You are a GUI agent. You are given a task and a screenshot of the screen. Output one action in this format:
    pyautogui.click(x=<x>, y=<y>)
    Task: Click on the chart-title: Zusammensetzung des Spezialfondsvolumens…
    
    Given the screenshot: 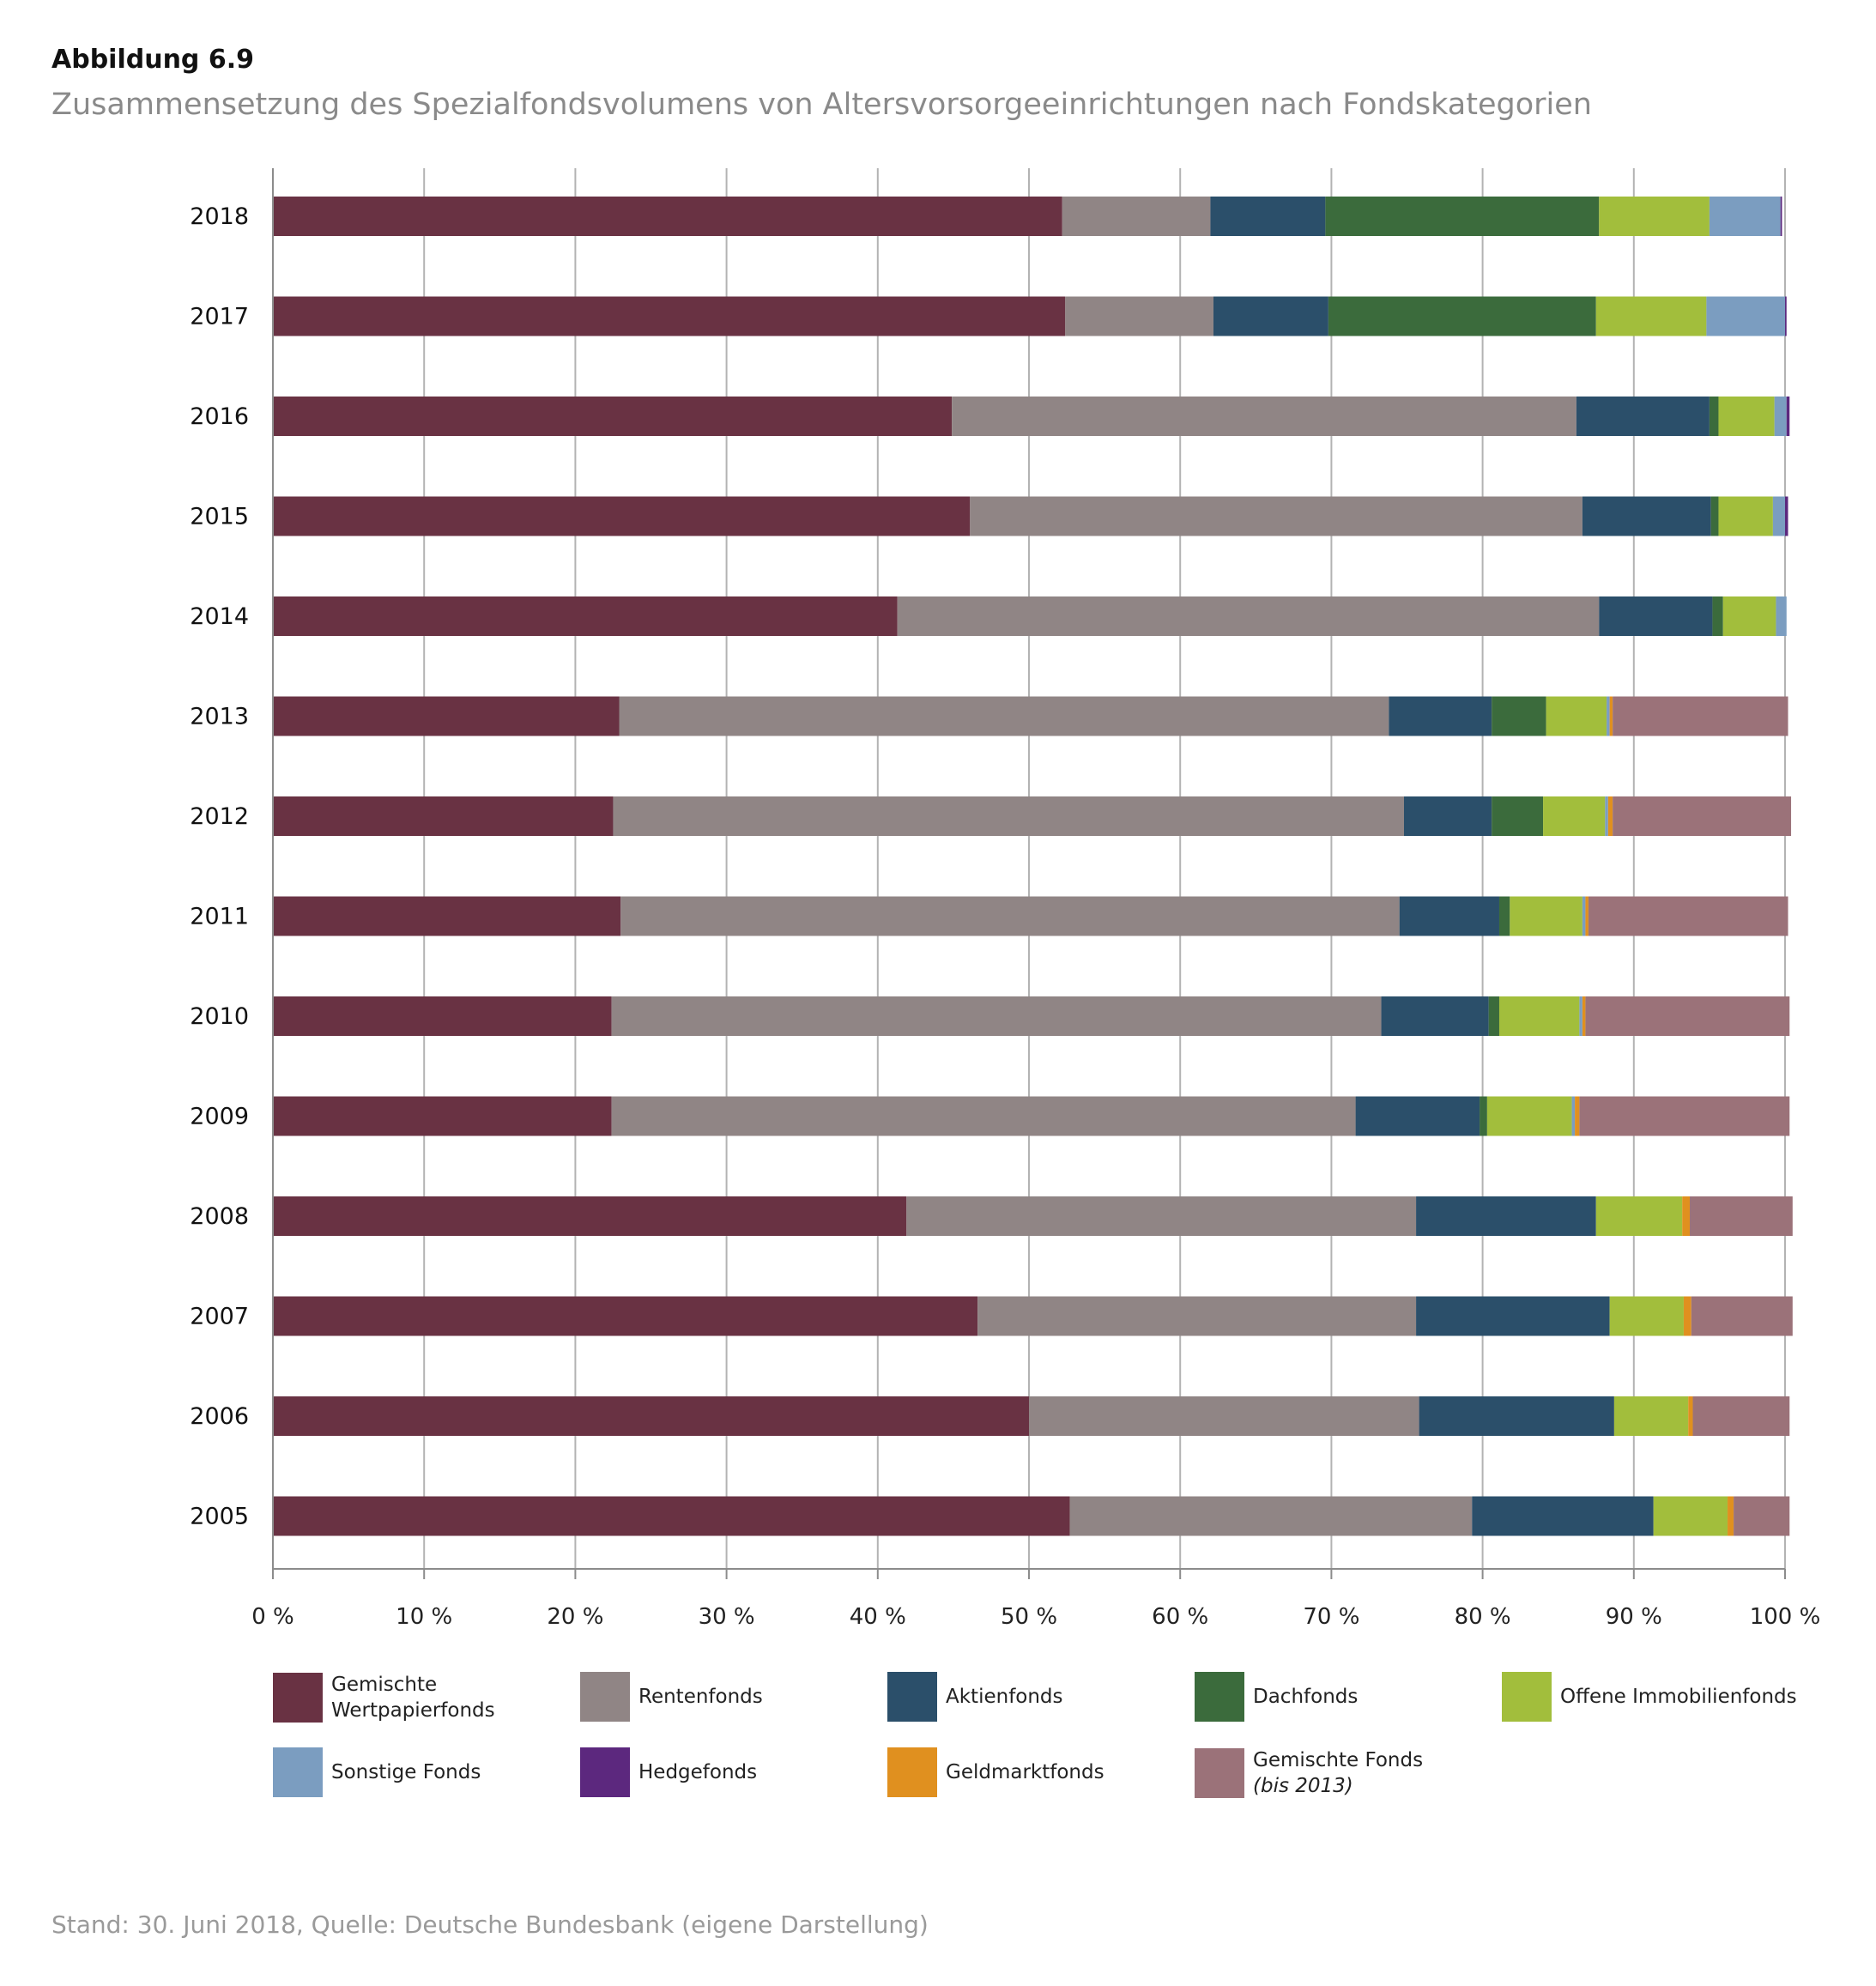 What is the action you would take?
    pyautogui.click(x=821, y=105)
    